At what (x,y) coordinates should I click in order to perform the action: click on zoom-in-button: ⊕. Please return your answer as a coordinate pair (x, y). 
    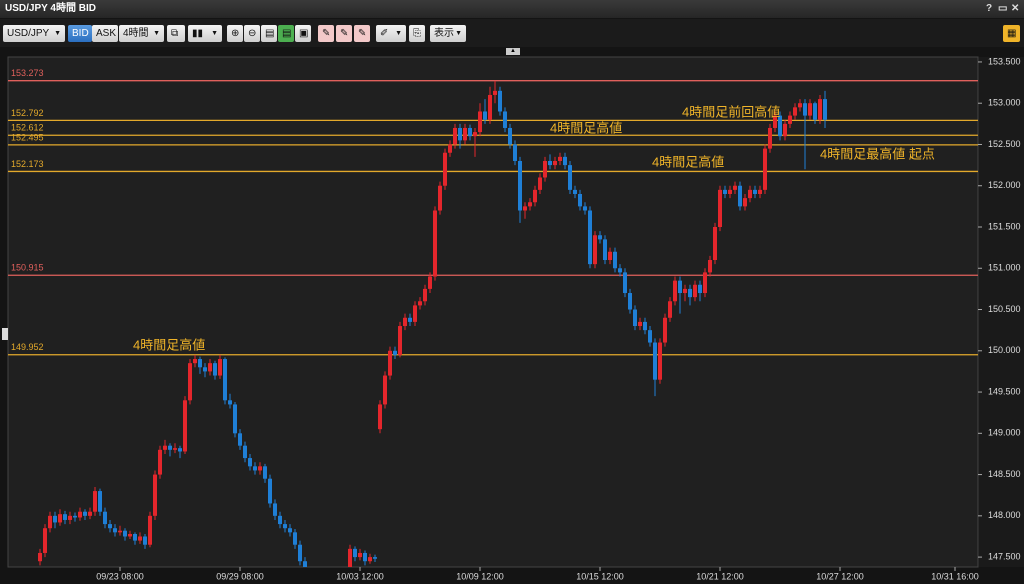
    Looking at the image, I should click on (235, 33).